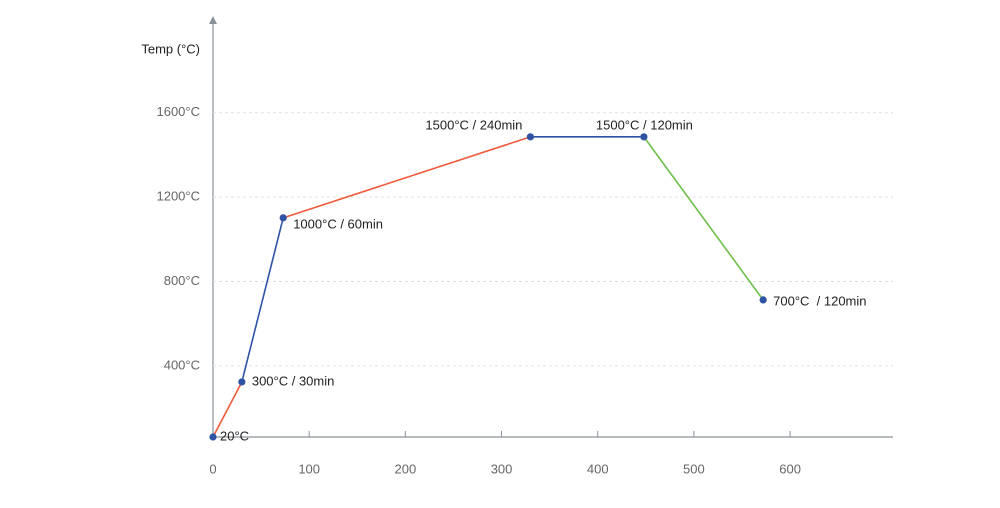 The image size is (1000, 508). What do you see at coordinates (182, 364) in the screenshot?
I see `y-tick-label: 400°C` at bounding box center [182, 364].